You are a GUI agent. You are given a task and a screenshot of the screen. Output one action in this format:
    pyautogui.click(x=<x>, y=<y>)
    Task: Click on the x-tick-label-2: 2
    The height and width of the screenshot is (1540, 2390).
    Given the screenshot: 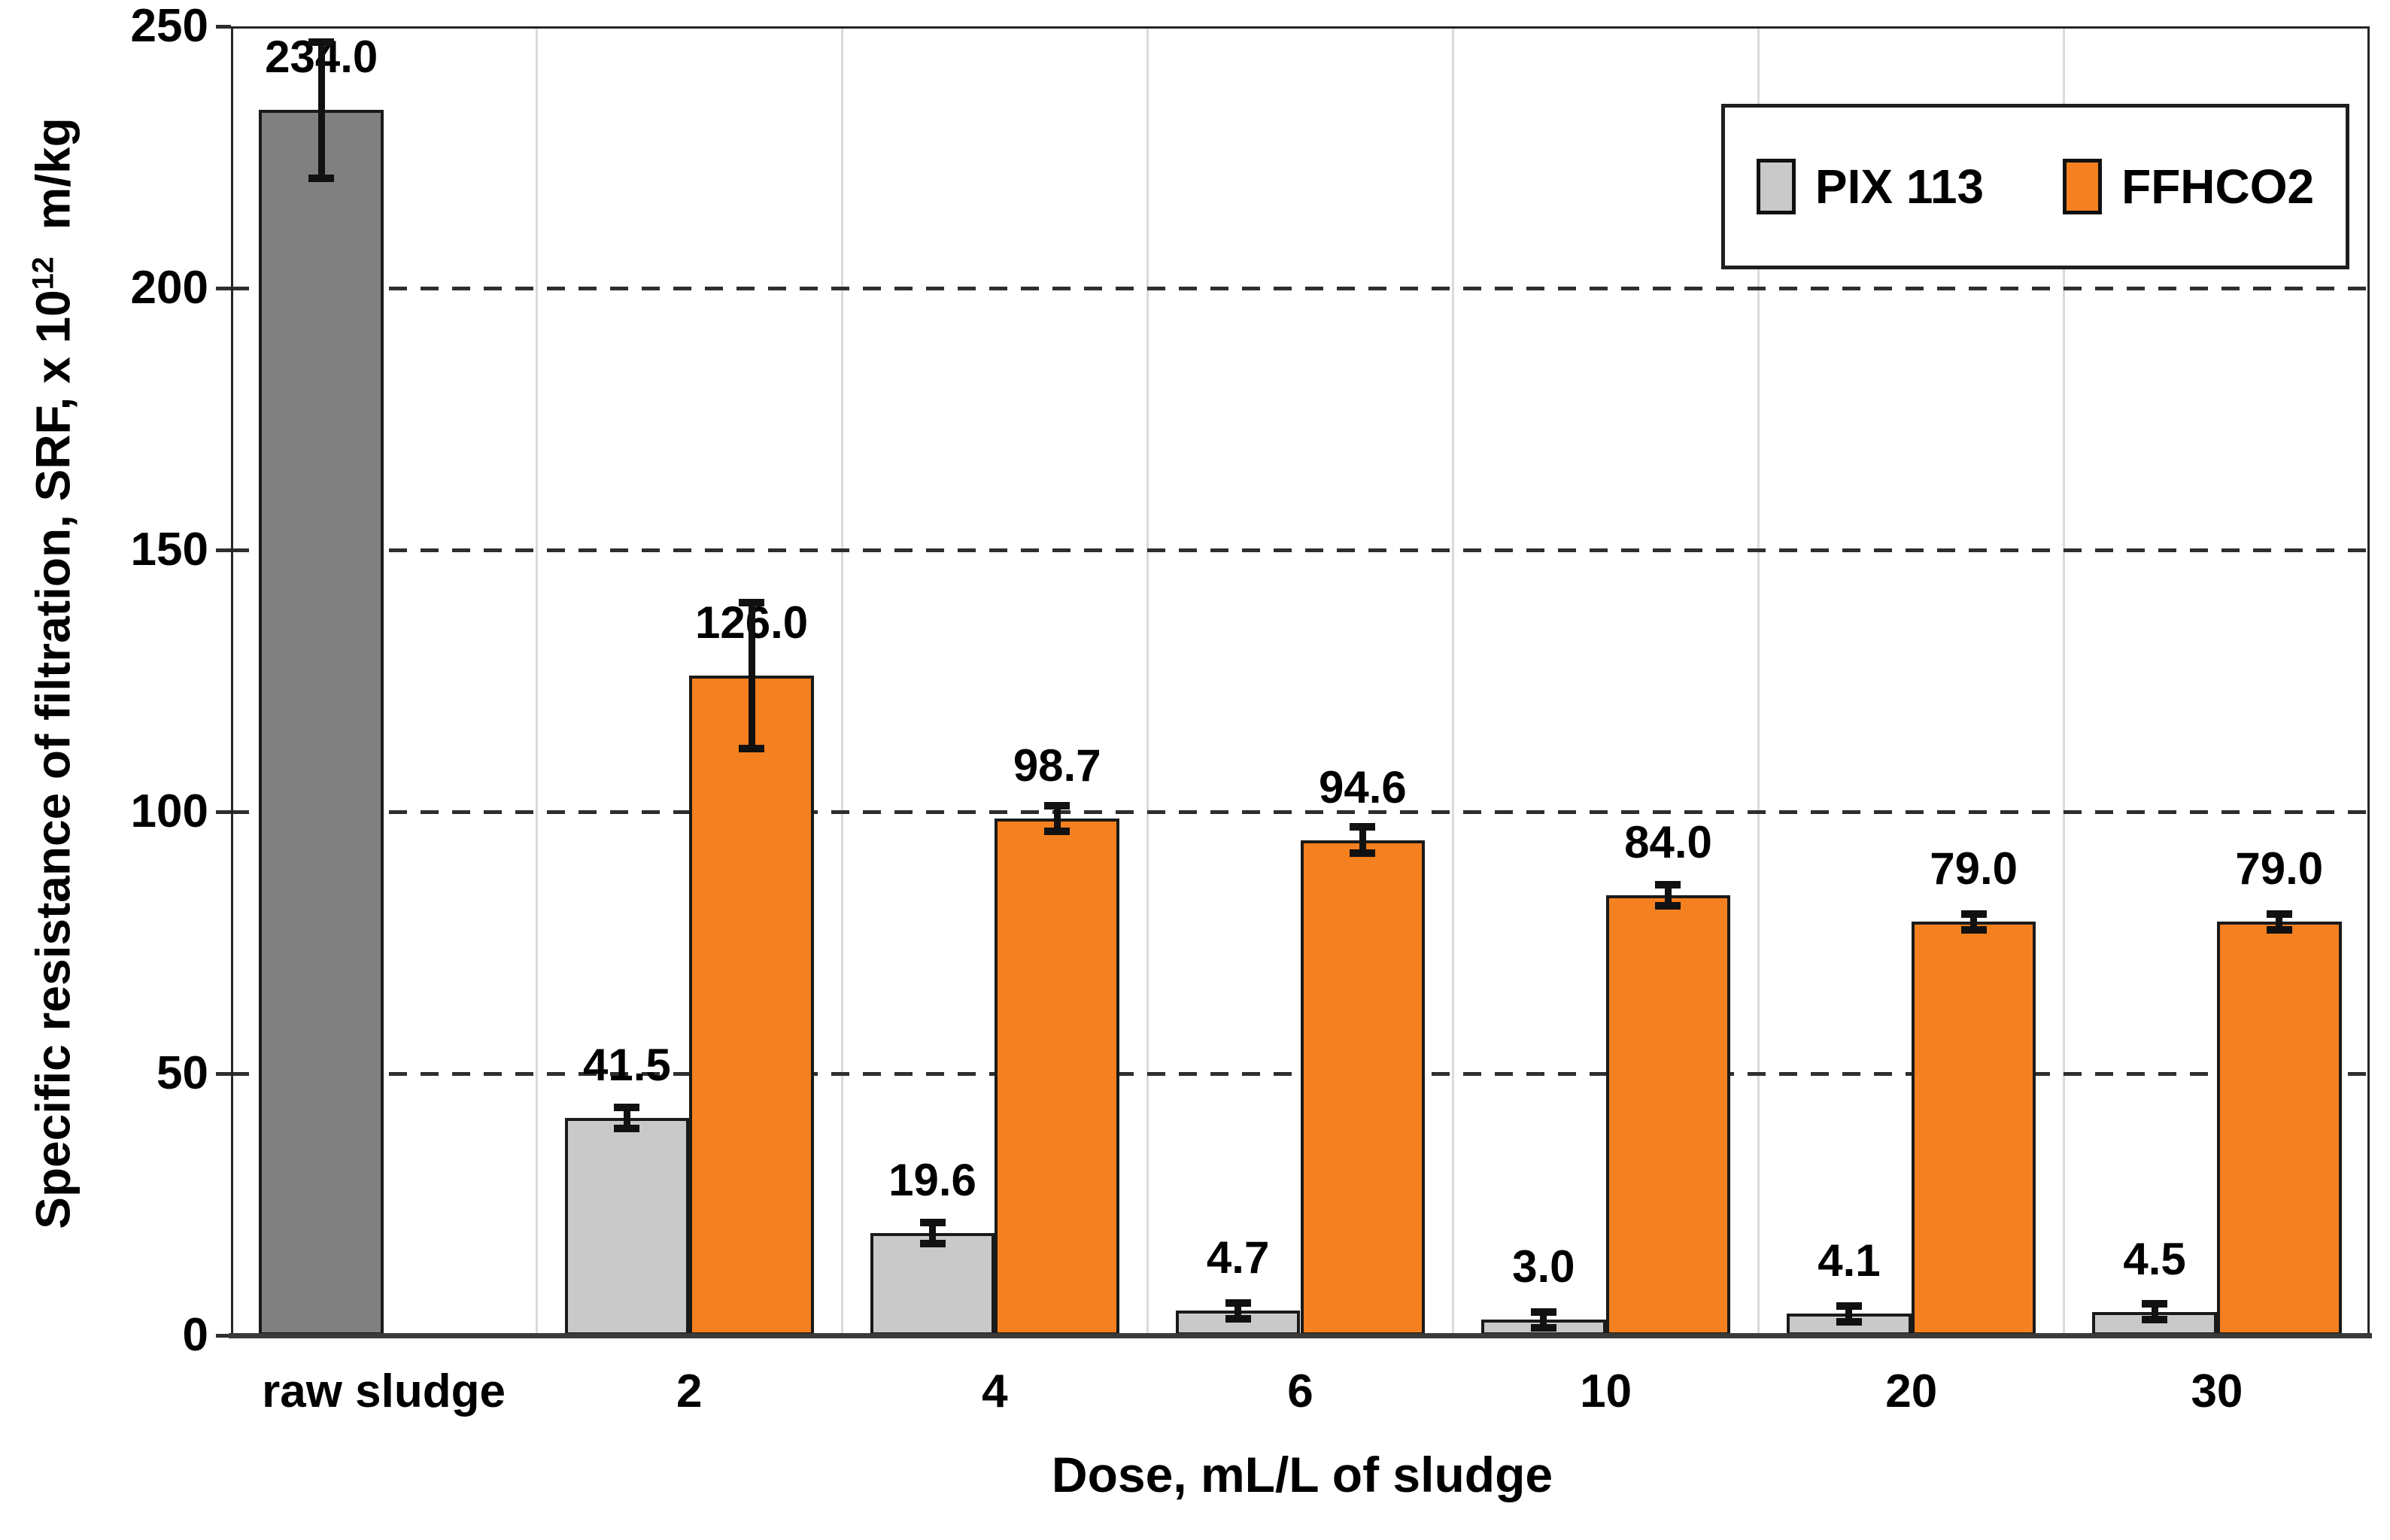 What is the action you would take?
    pyautogui.click(x=689, y=1391)
    